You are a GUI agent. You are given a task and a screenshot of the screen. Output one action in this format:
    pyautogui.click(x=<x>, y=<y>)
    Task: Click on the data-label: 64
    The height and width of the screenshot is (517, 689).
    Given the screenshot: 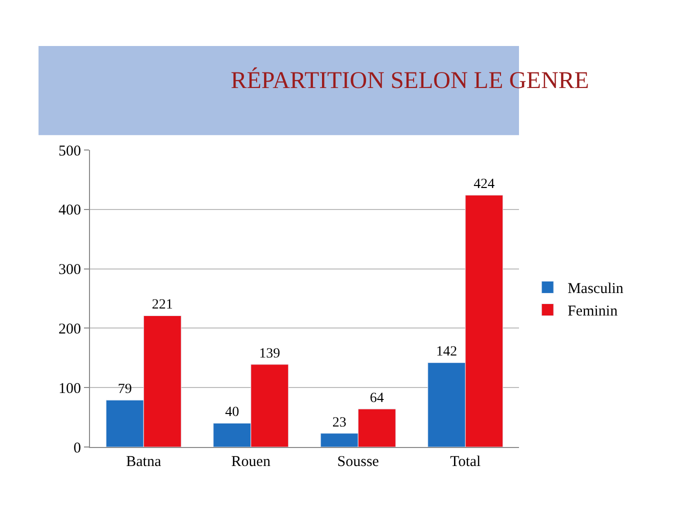 What is the action you would take?
    pyautogui.click(x=377, y=398)
    